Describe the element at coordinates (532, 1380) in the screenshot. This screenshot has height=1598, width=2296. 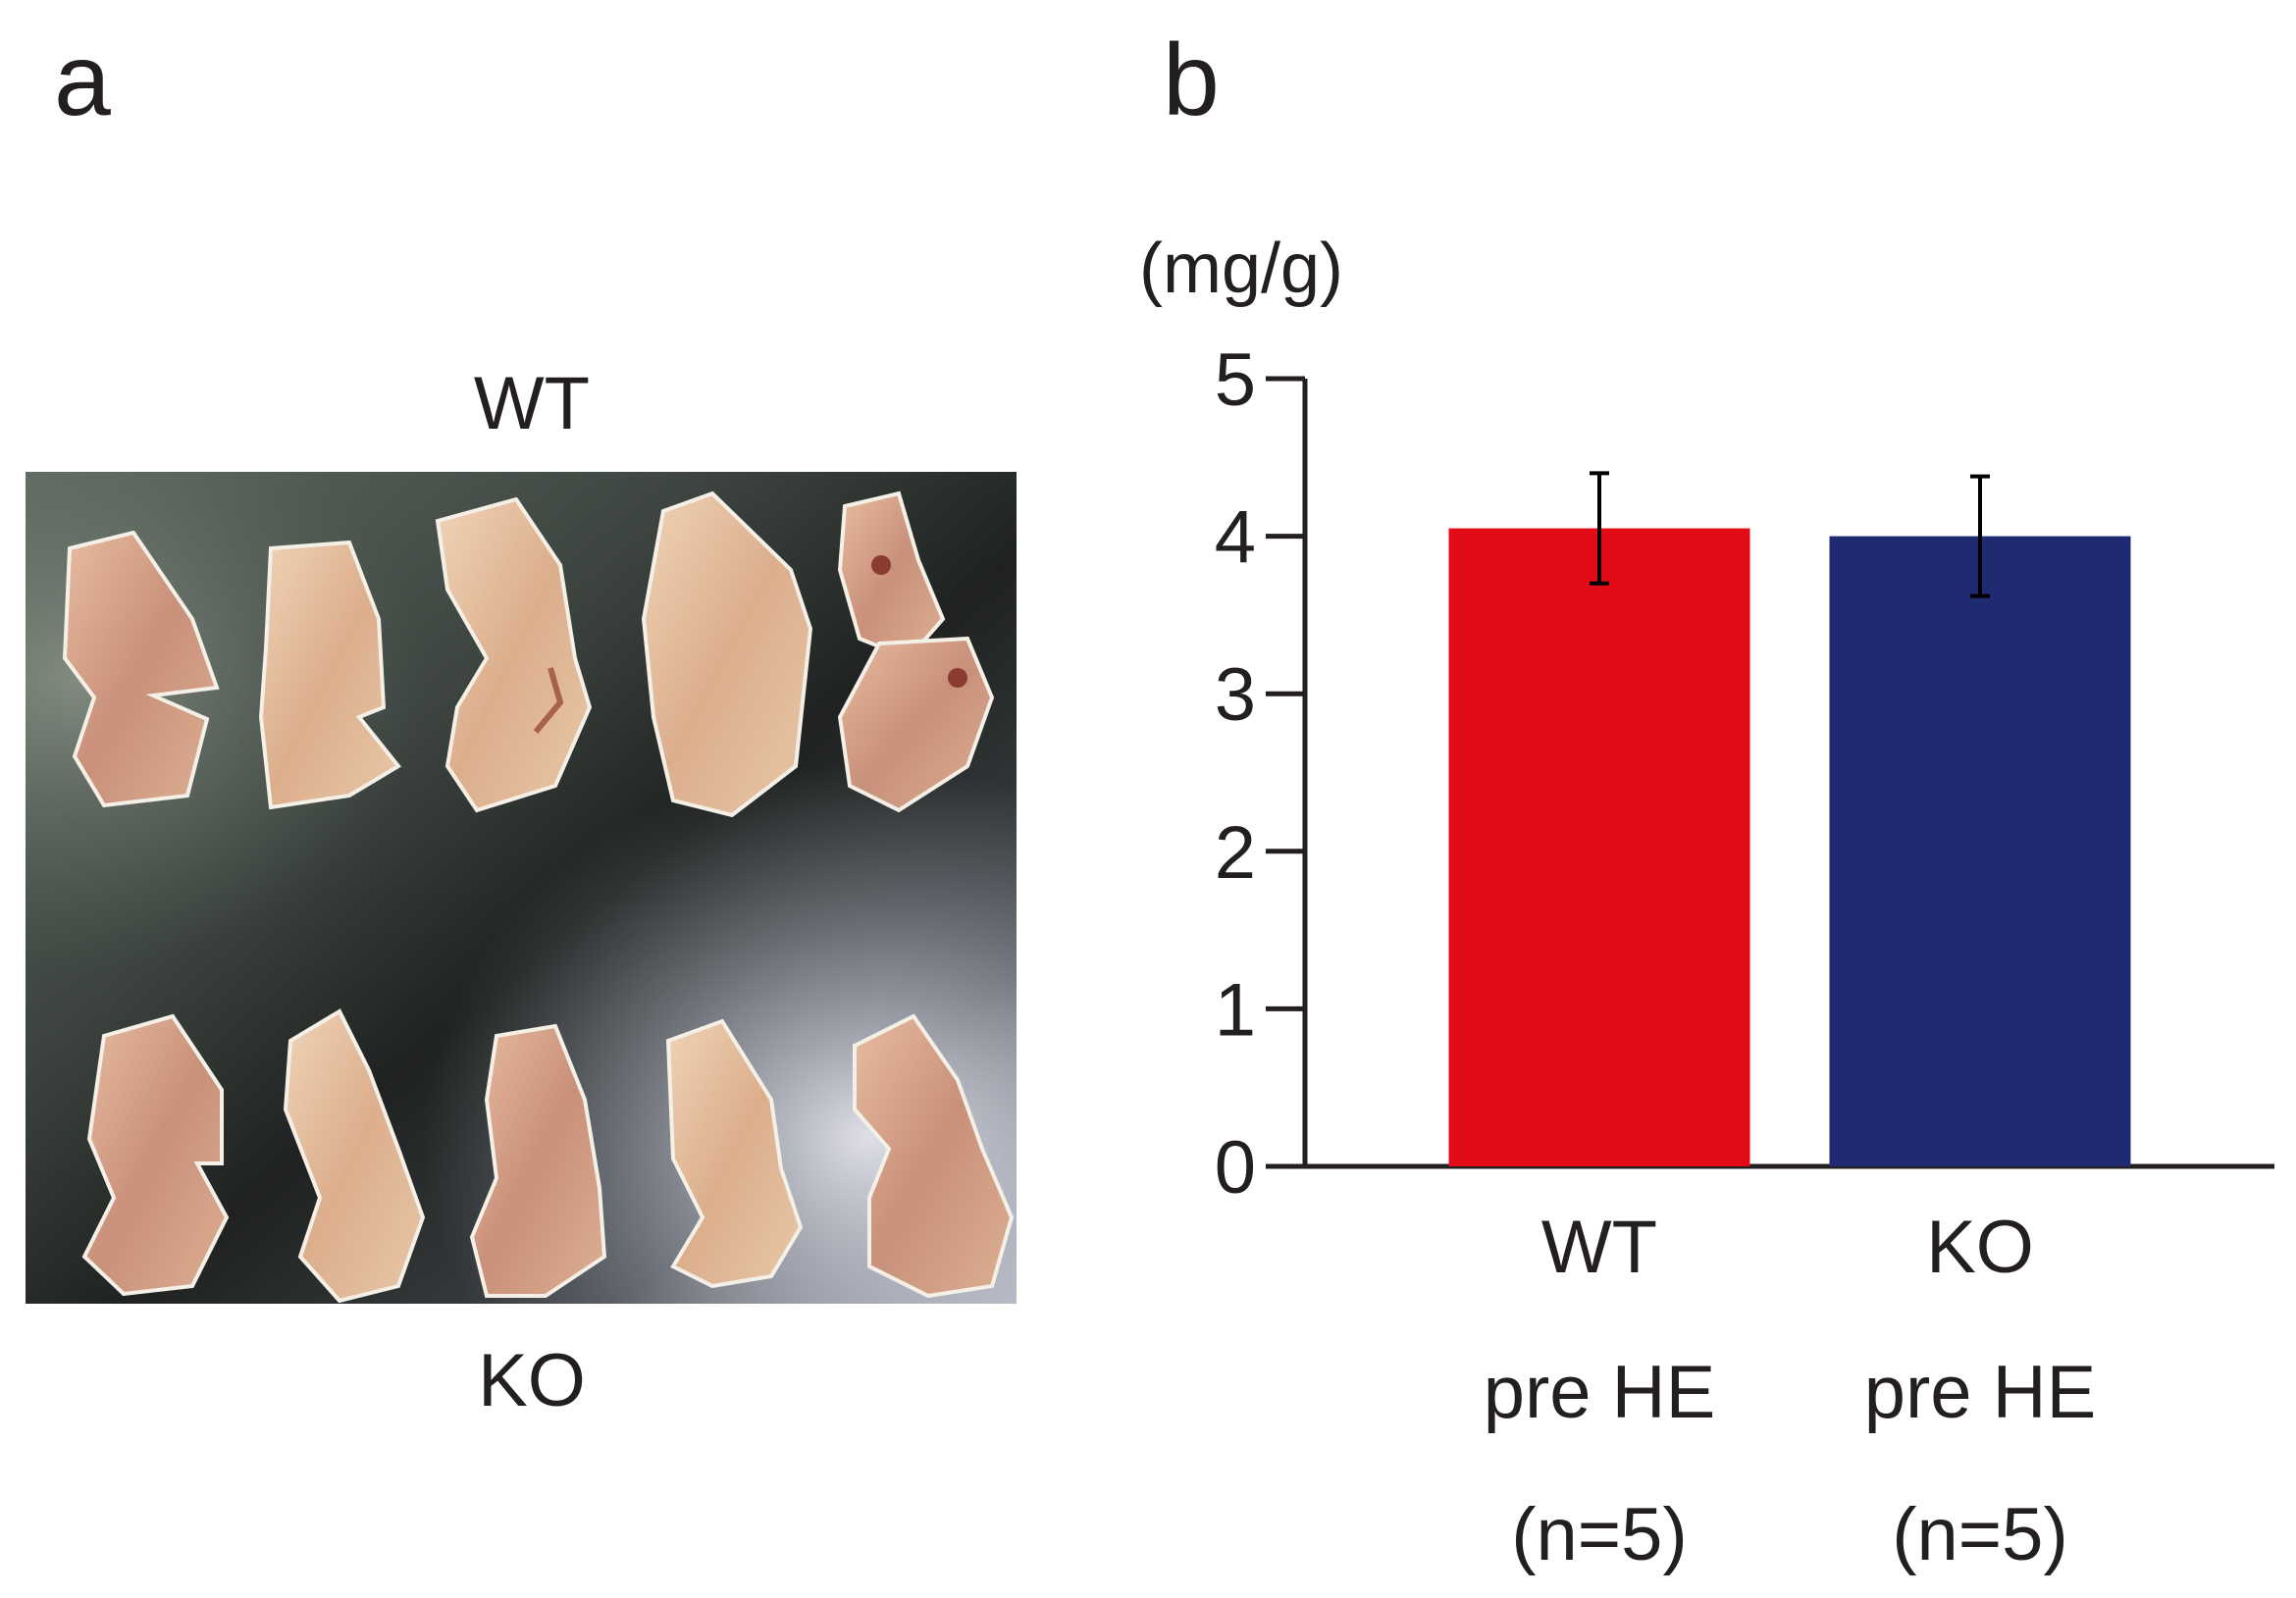
I see `photo-bottom-label: KO` at that location.